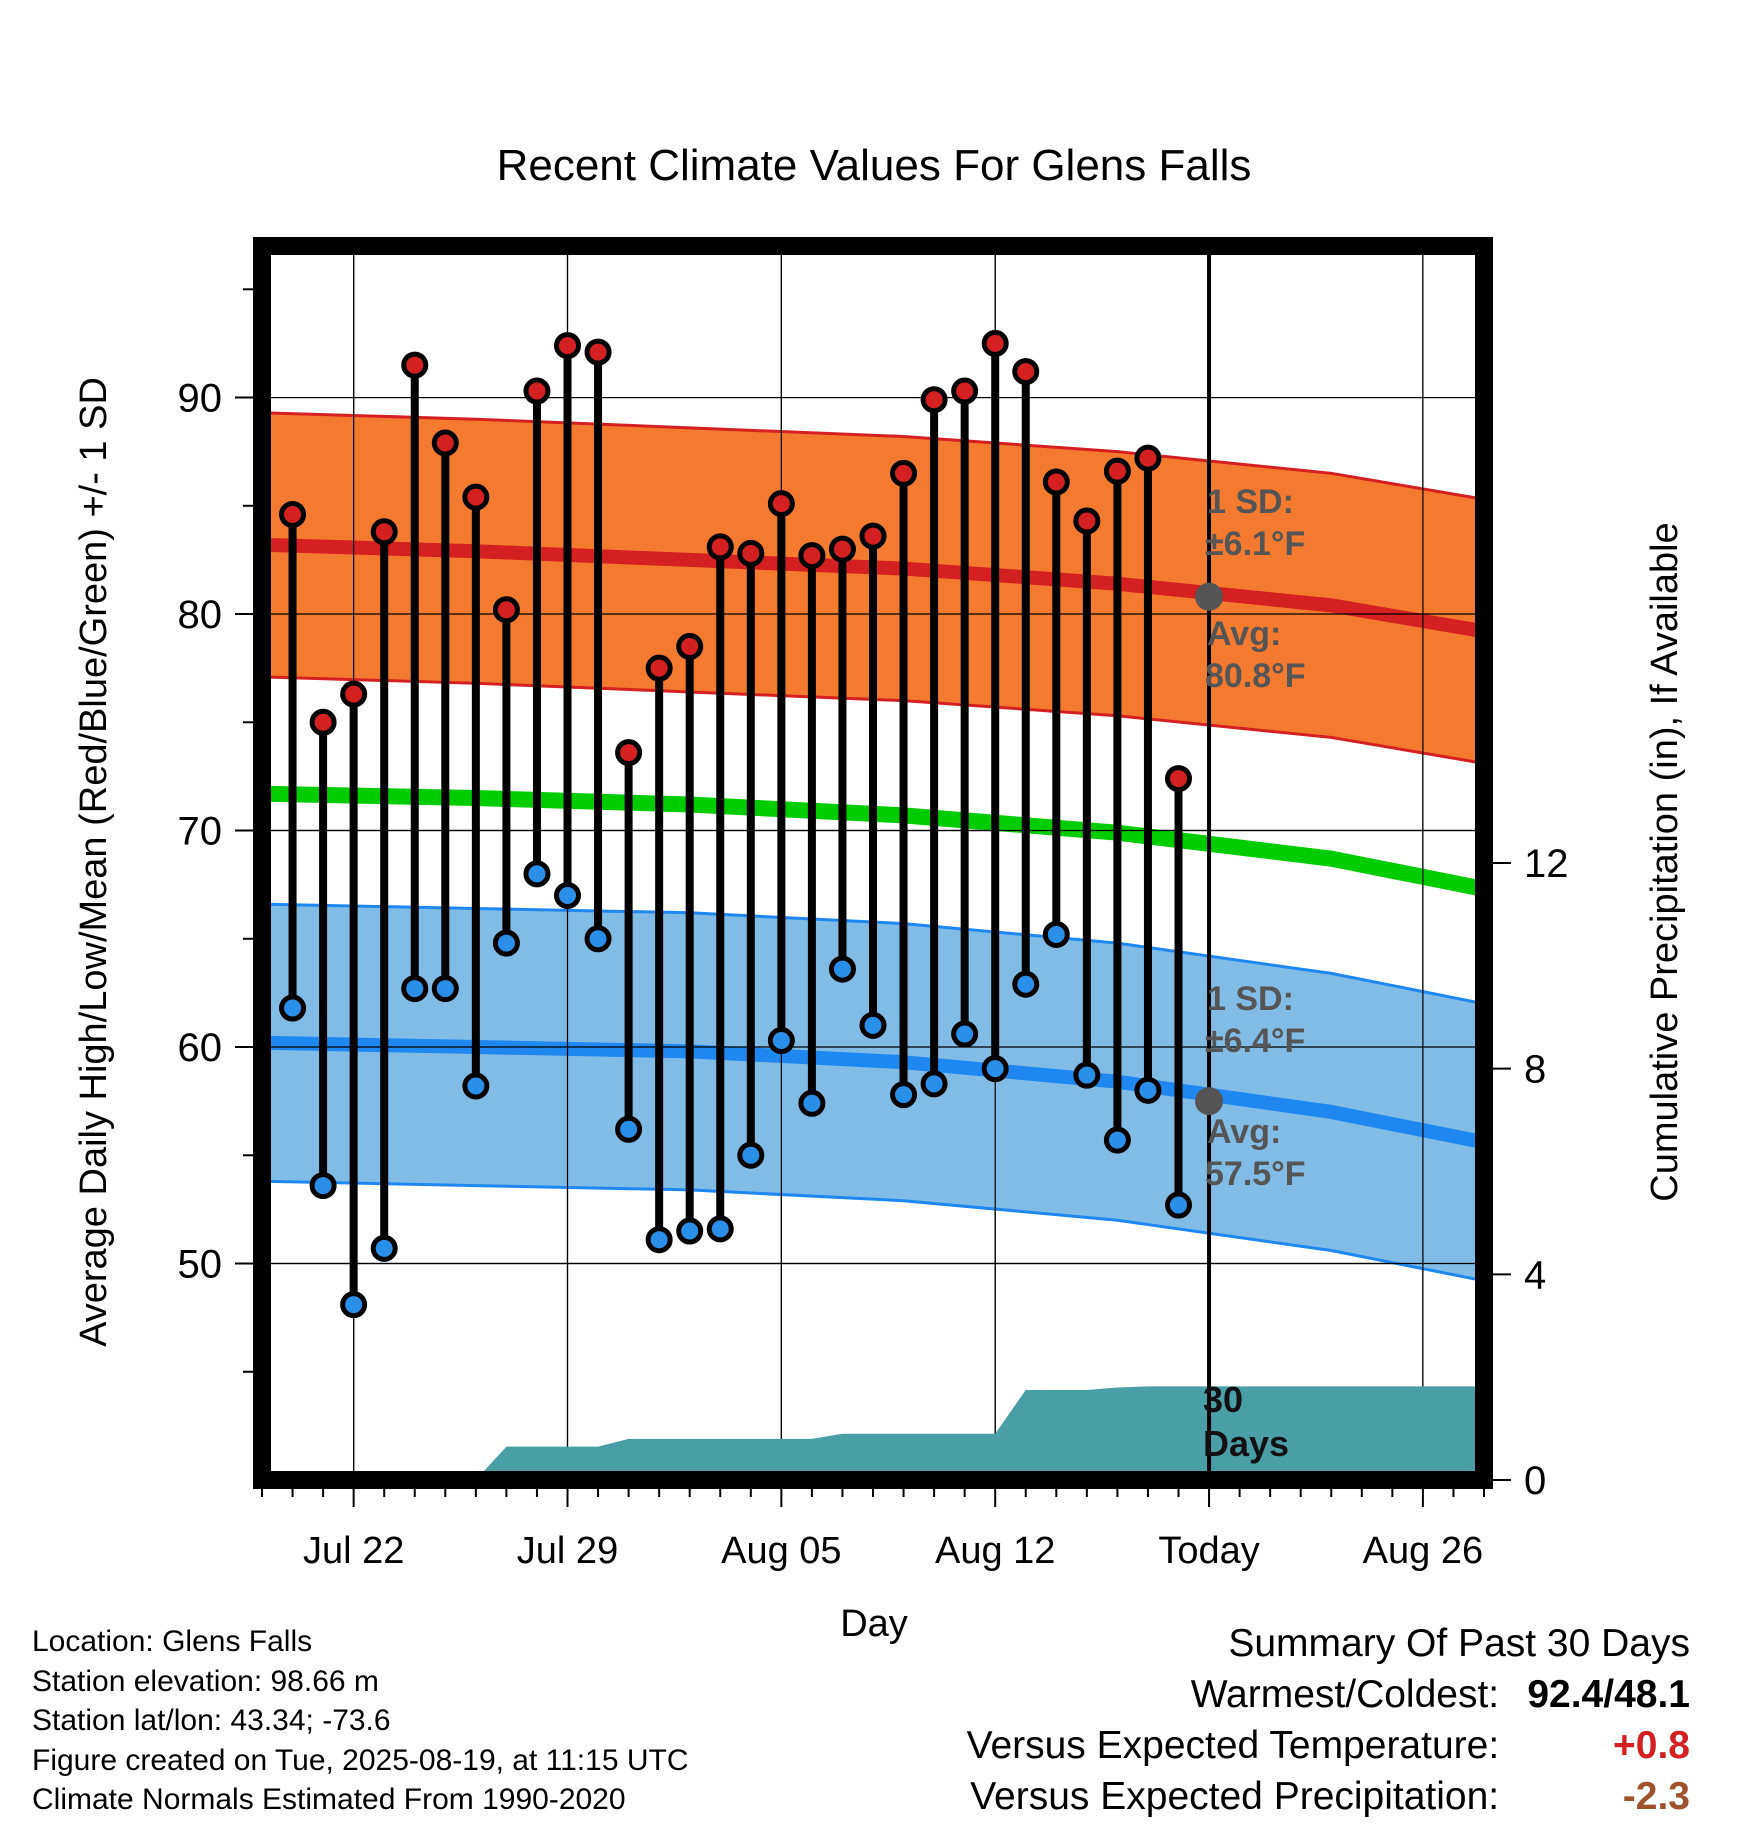 This screenshot has width=1748, height=1828. What do you see at coordinates (1244, 1132) in the screenshot?
I see `low-avg-label: Avg:` at bounding box center [1244, 1132].